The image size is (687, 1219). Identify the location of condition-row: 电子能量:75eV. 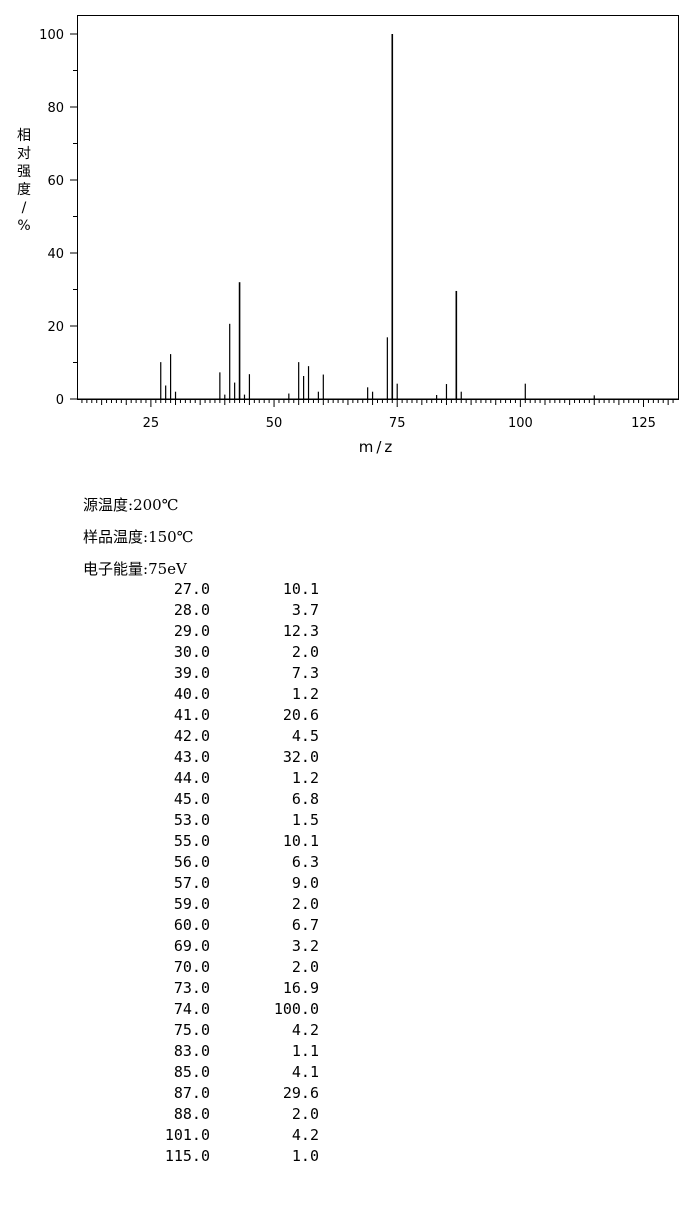
(135, 569).